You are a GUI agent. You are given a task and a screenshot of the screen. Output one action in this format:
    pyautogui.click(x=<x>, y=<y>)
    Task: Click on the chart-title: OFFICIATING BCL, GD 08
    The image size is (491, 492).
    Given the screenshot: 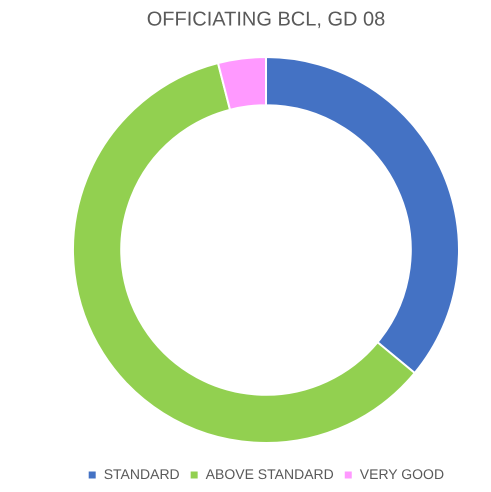 What is the action you would take?
    pyautogui.click(x=266, y=19)
    